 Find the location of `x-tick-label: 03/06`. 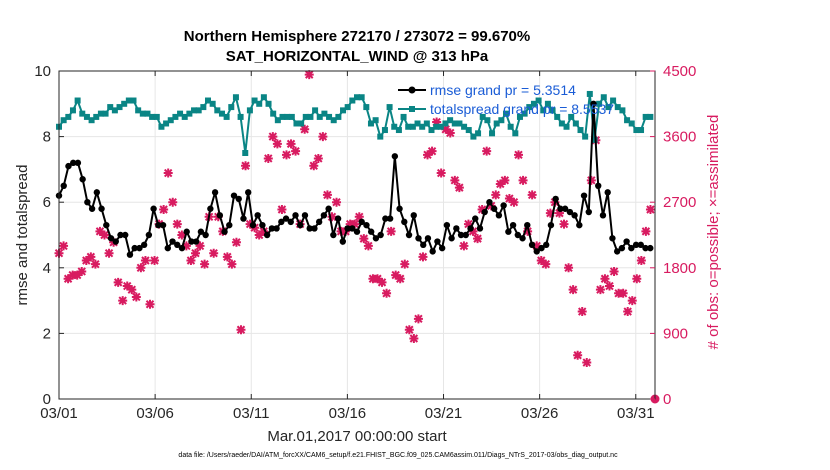

x-tick-label: 03/06 is located at coordinates (155, 413).